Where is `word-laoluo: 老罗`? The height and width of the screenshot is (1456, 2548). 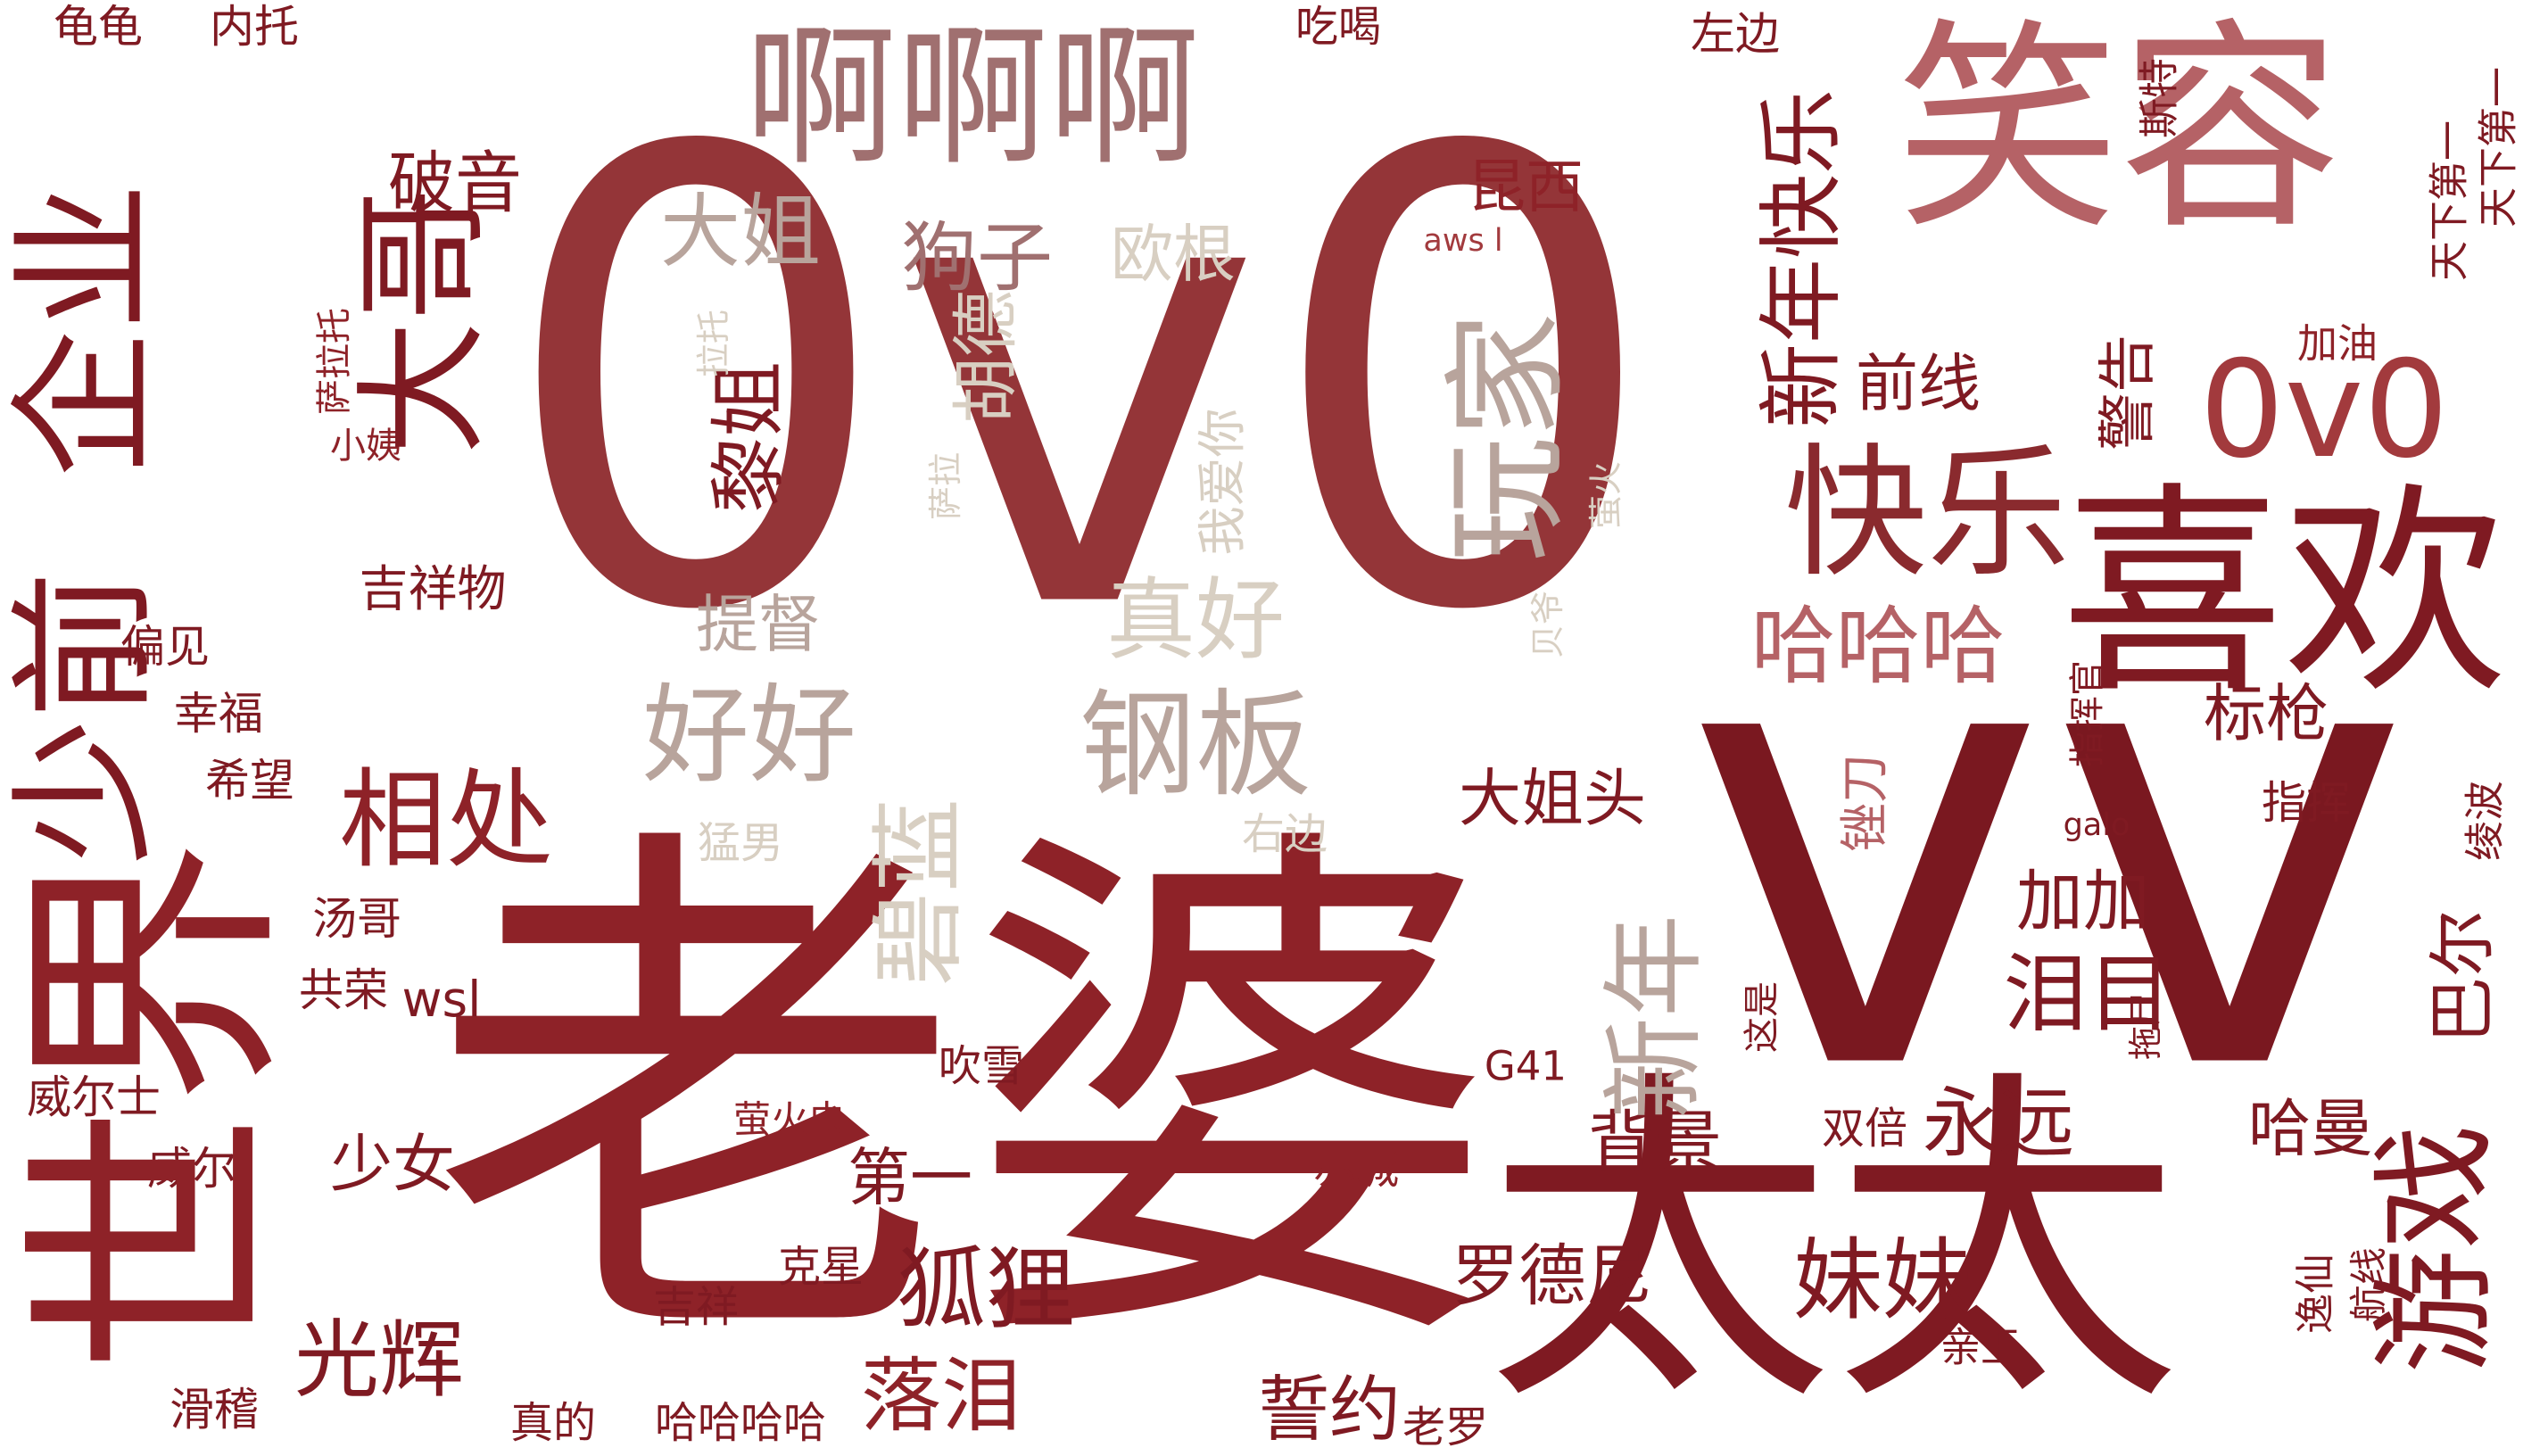
word-laoluo: 老罗 is located at coordinates (1445, 1427).